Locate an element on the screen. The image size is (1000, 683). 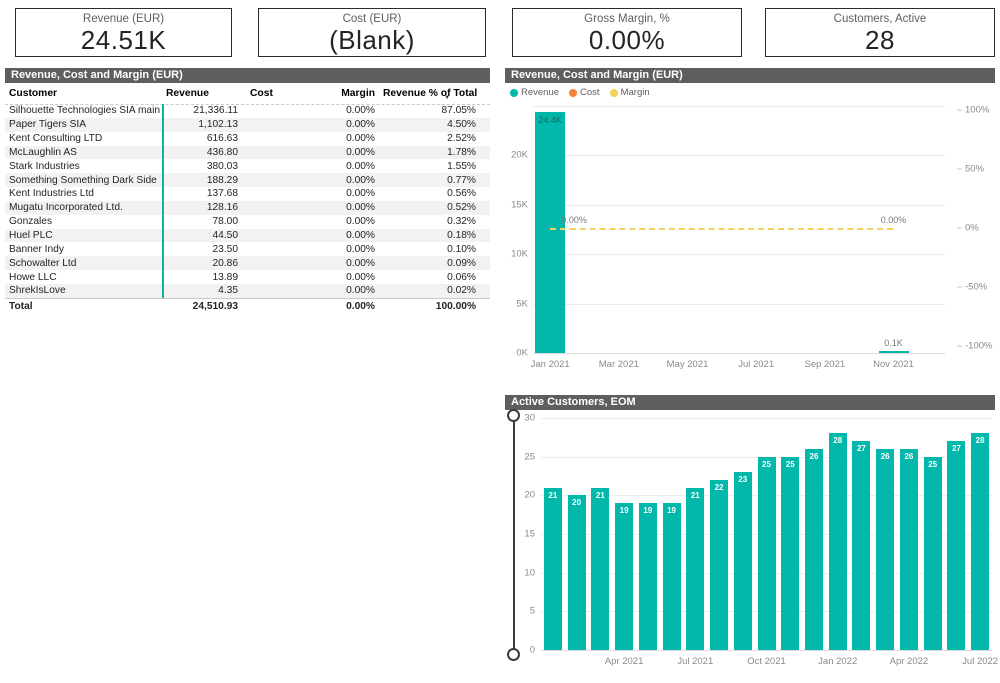
kpi-label: Cost (EUR) is located at coordinates (372, 19).